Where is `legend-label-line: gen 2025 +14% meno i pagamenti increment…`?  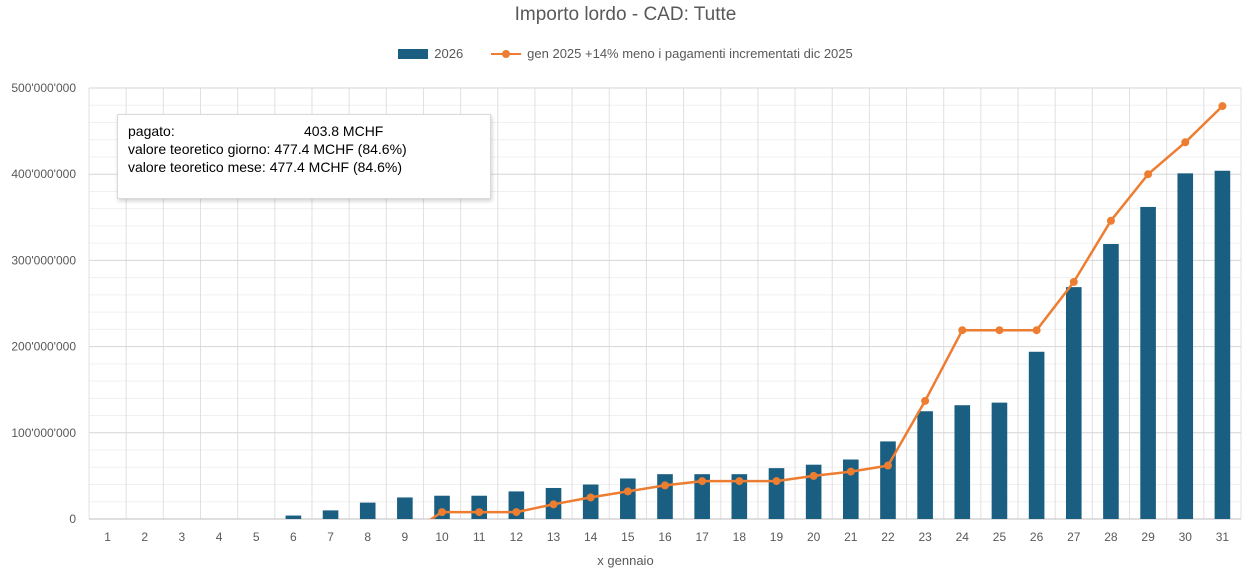
legend-label-line: gen 2025 +14% meno i pagamenti increment… is located at coordinates (690, 53).